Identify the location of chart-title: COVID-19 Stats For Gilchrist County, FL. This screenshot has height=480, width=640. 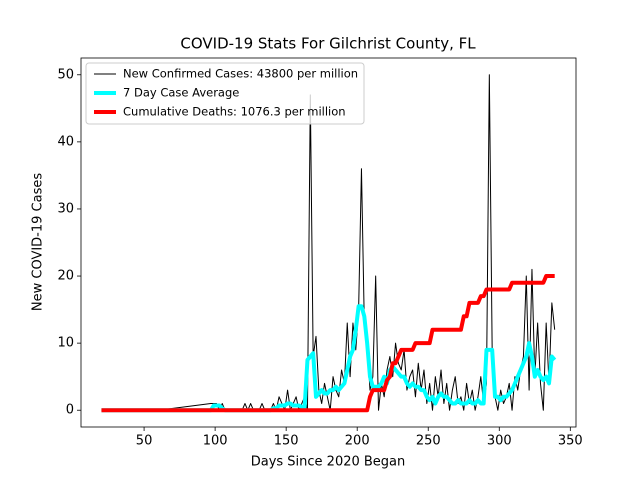
(328, 44).